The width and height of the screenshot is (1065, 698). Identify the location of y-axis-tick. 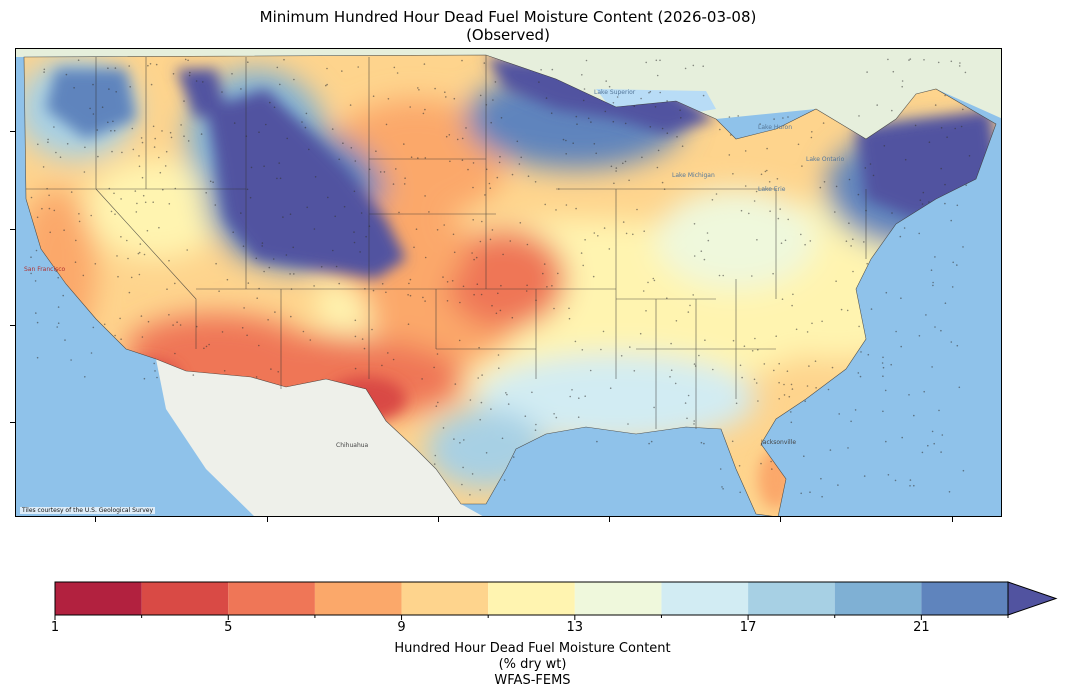
(12, 229).